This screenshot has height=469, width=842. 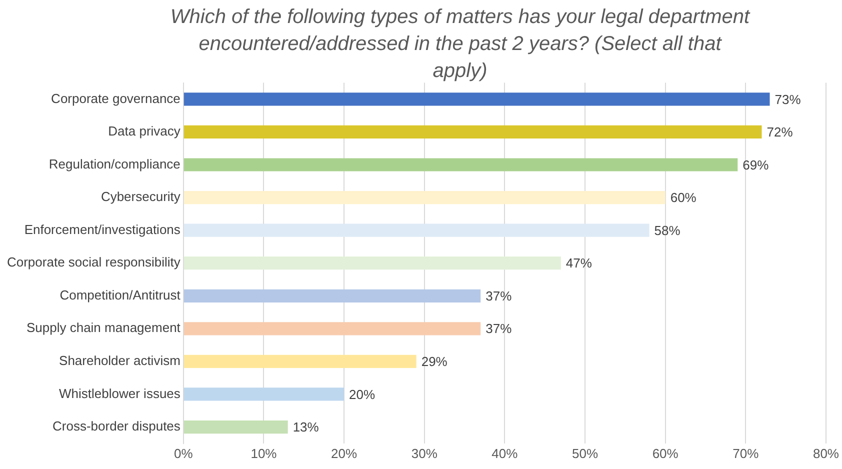 What do you see at coordinates (93, 262) in the screenshot?
I see `y-tick-label: Corporate social responsibility` at bounding box center [93, 262].